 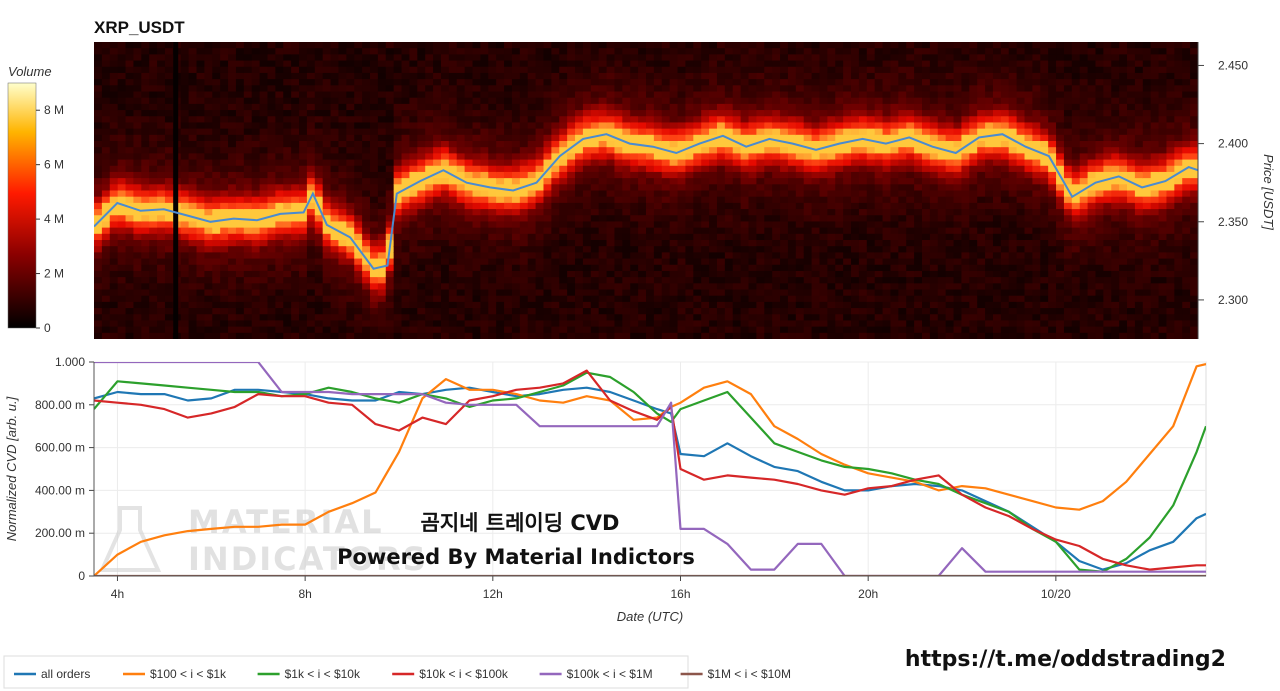 What do you see at coordinates (54, 165) in the screenshot?
I see `colorbar-tick-label: 6 M` at bounding box center [54, 165].